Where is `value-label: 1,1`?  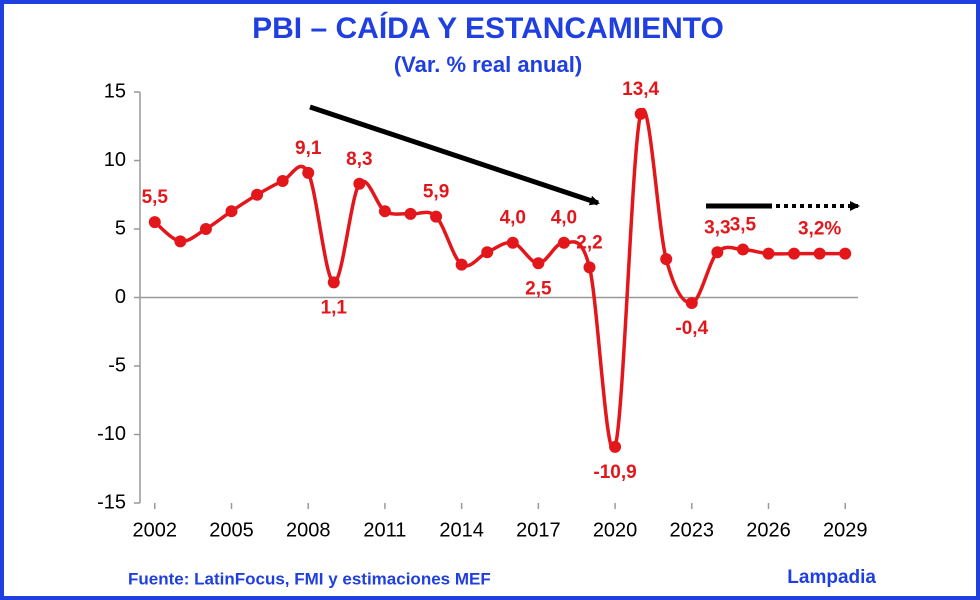
value-label: 1,1 is located at coordinates (334, 307).